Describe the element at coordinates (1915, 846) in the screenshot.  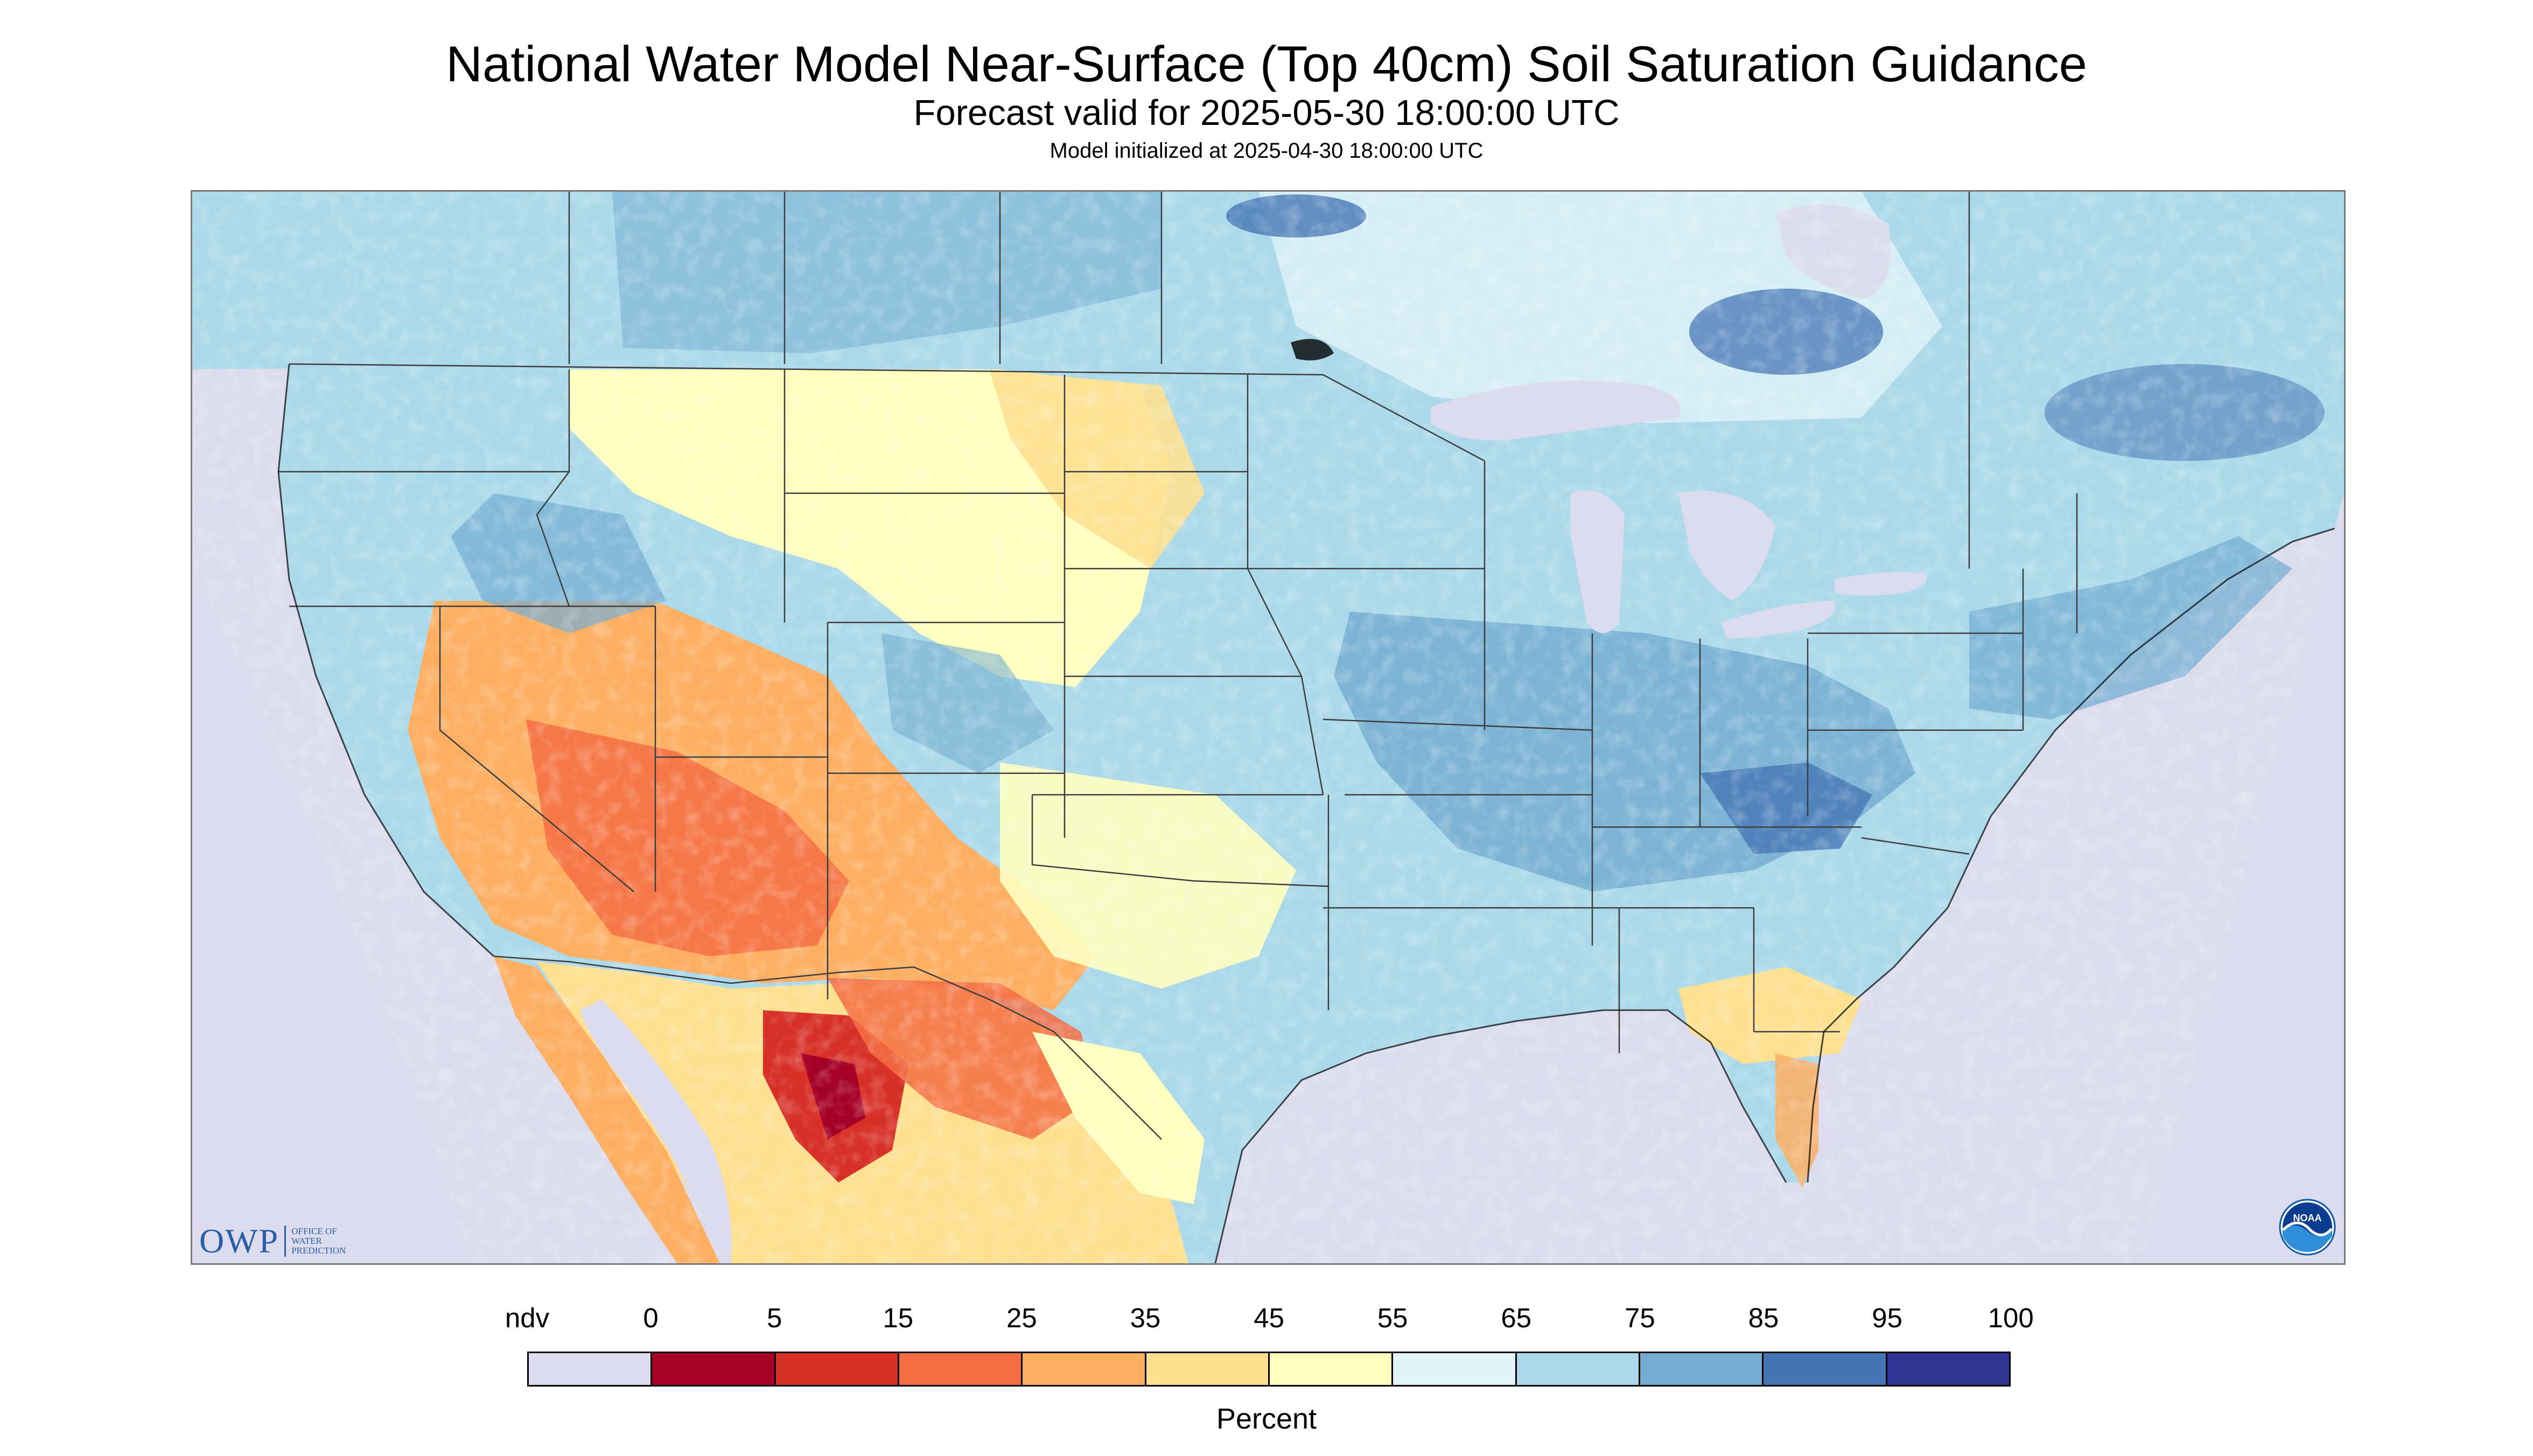
I see `nc-sc-border` at that location.